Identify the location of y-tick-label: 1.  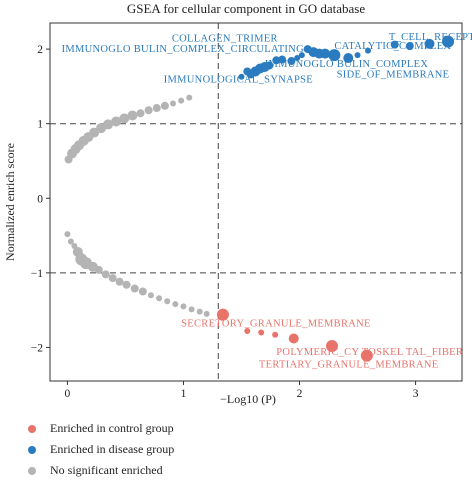
(40, 125).